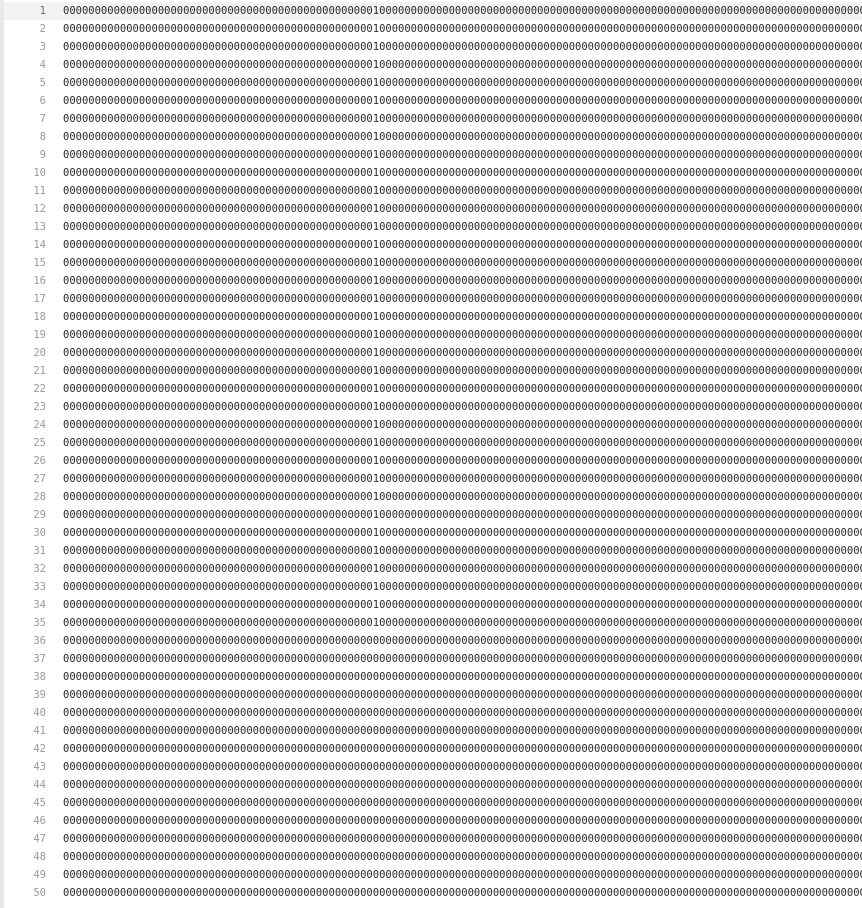  Describe the element at coordinates (39, 209) in the screenshot. I see `line-number: 12` at that location.